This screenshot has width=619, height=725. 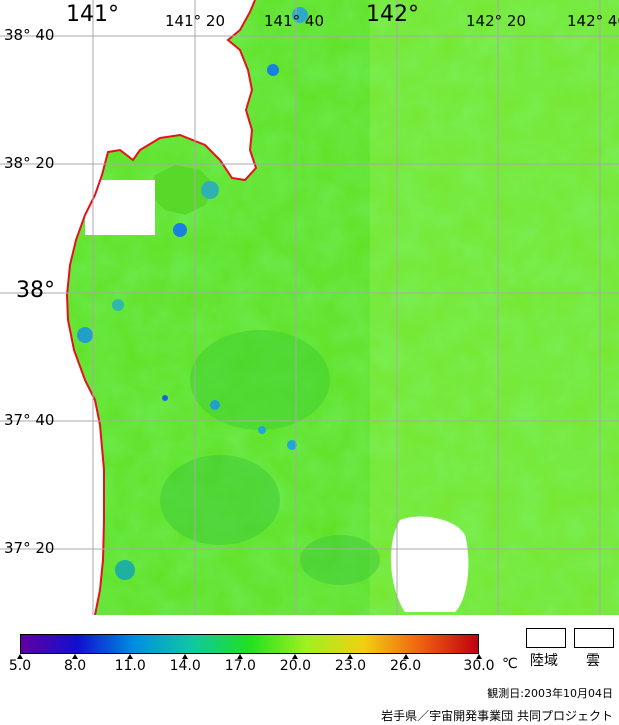 I want to click on land-legend-label: 陸域, so click(x=544, y=661).